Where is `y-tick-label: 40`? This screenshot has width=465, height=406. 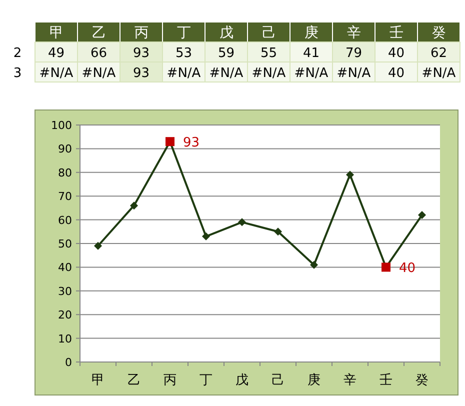
y-tick-label: 40 is located at coordinates (65, 267).